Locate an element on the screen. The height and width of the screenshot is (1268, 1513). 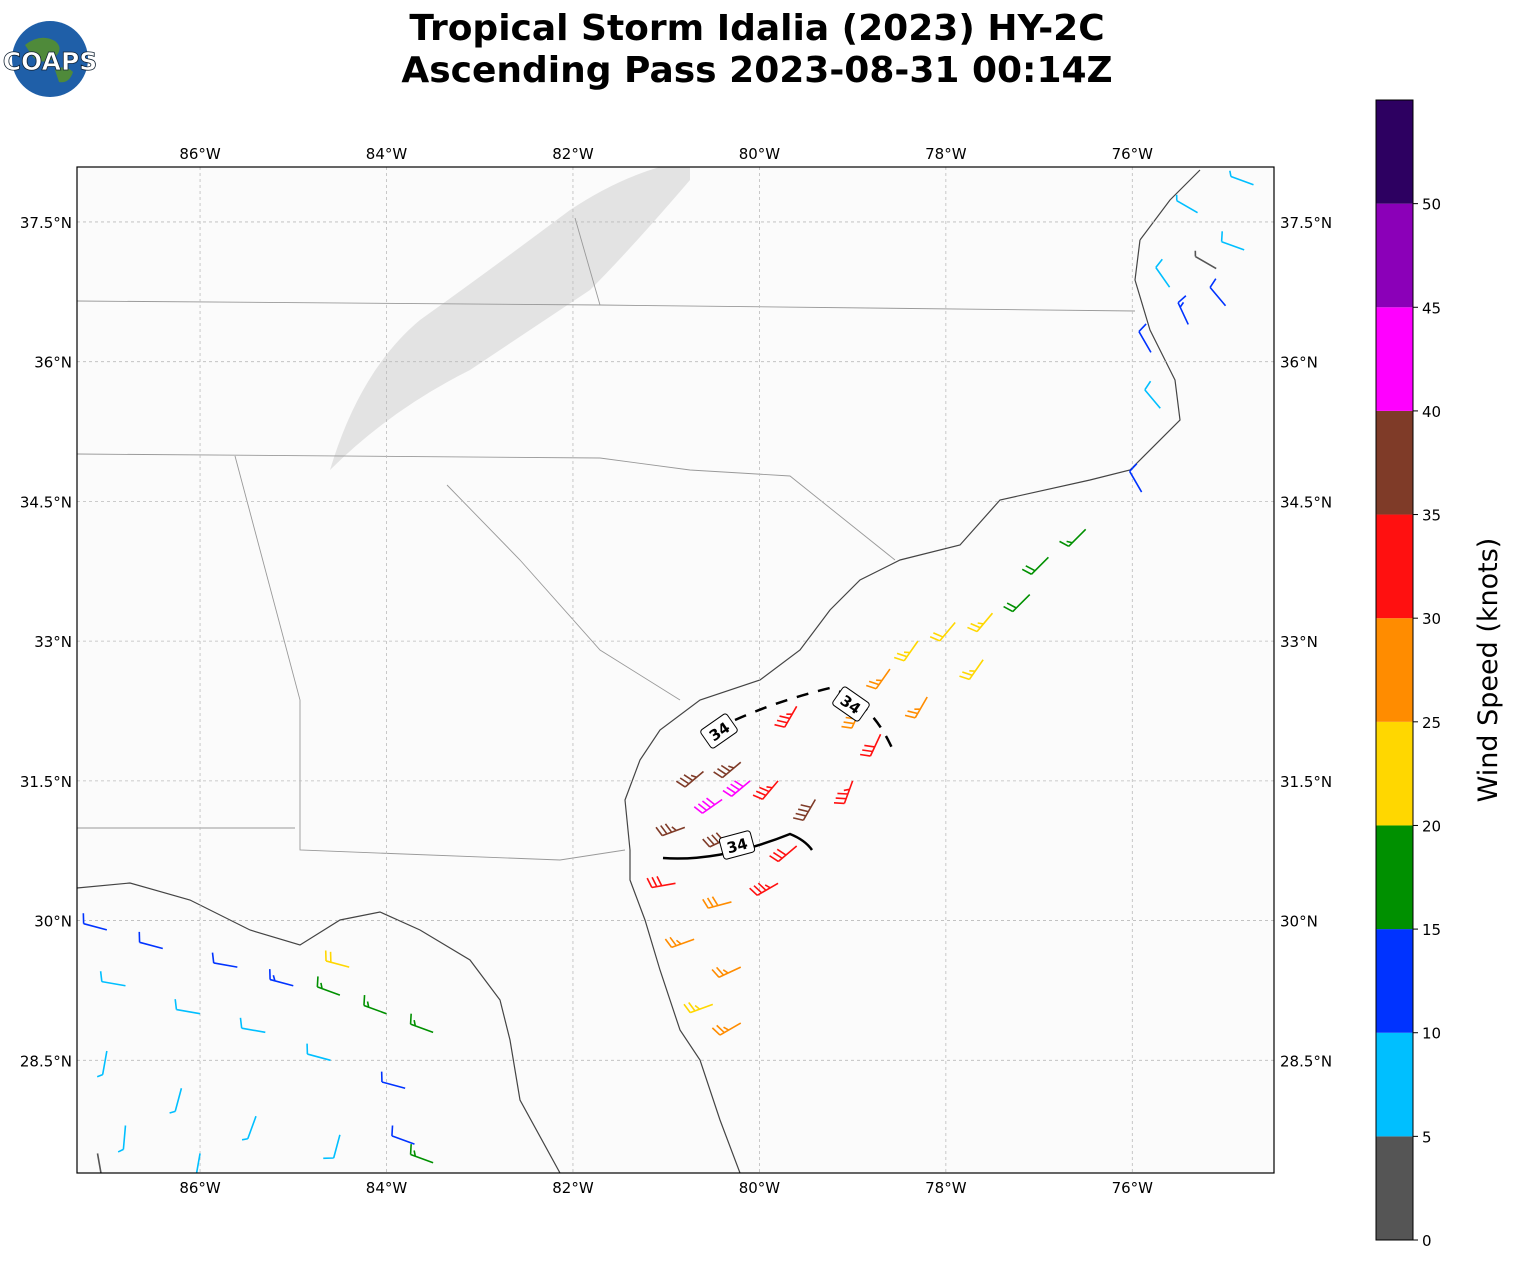
y-tick-label: 28.5°N is located at coordinates (46, 1061).